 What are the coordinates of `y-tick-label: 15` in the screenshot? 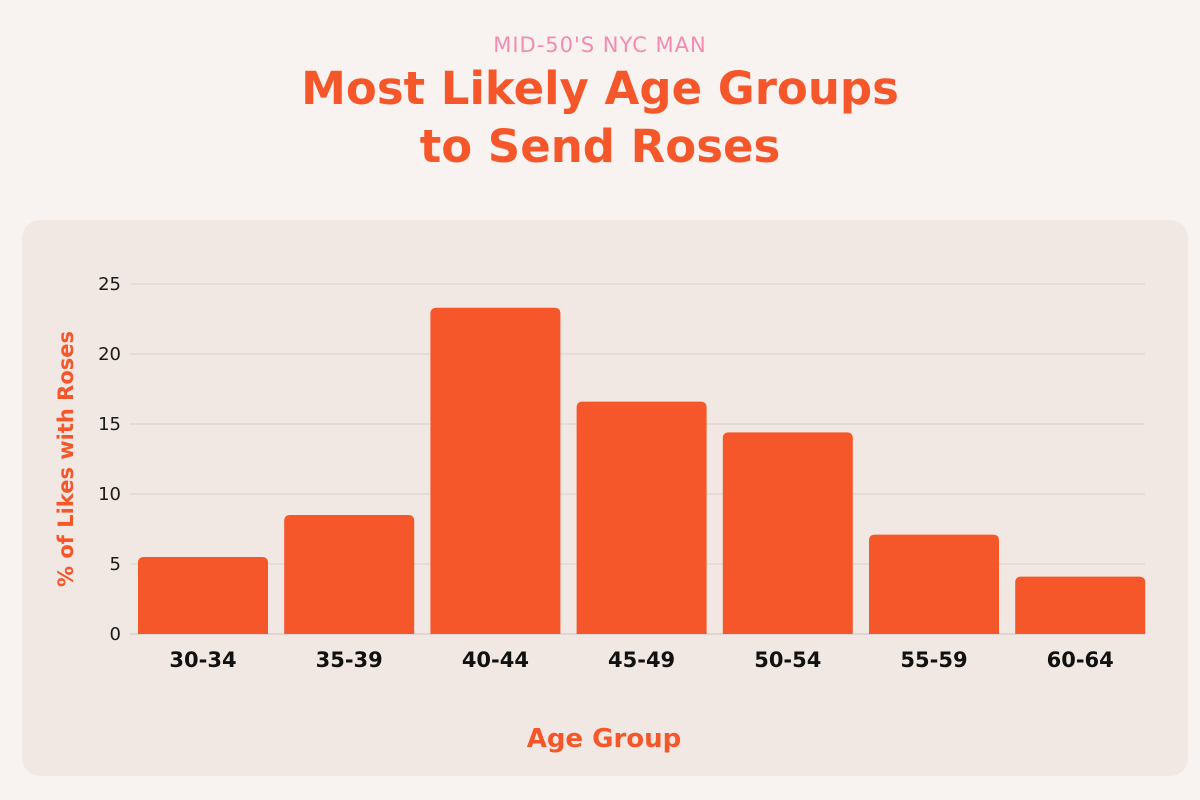 It's located at (109, 424).